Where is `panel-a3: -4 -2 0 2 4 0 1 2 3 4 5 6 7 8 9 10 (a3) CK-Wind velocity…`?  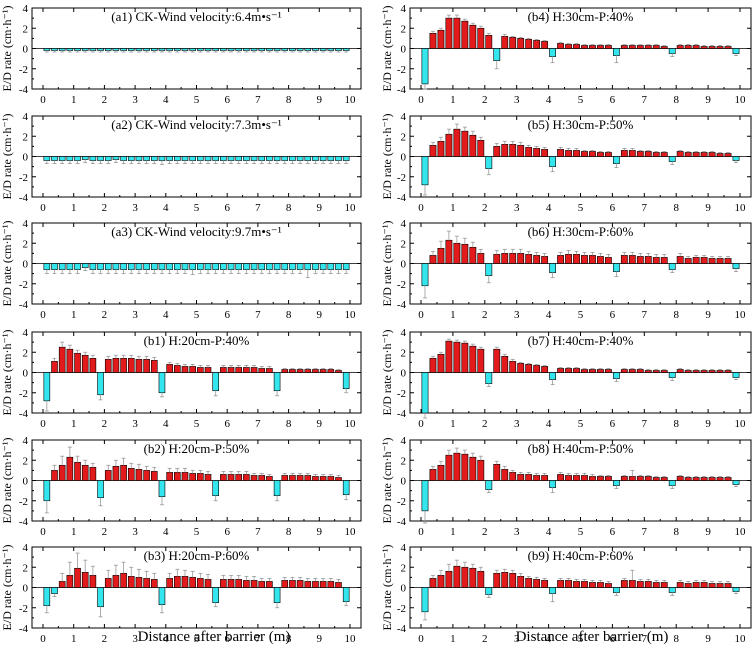
panel-a3: -4 -2 0 2 4 0 1 2 3 4 5 6 7 8 9 10 (a3) CK-Wind velocity… is located at coordinates (181, 269).